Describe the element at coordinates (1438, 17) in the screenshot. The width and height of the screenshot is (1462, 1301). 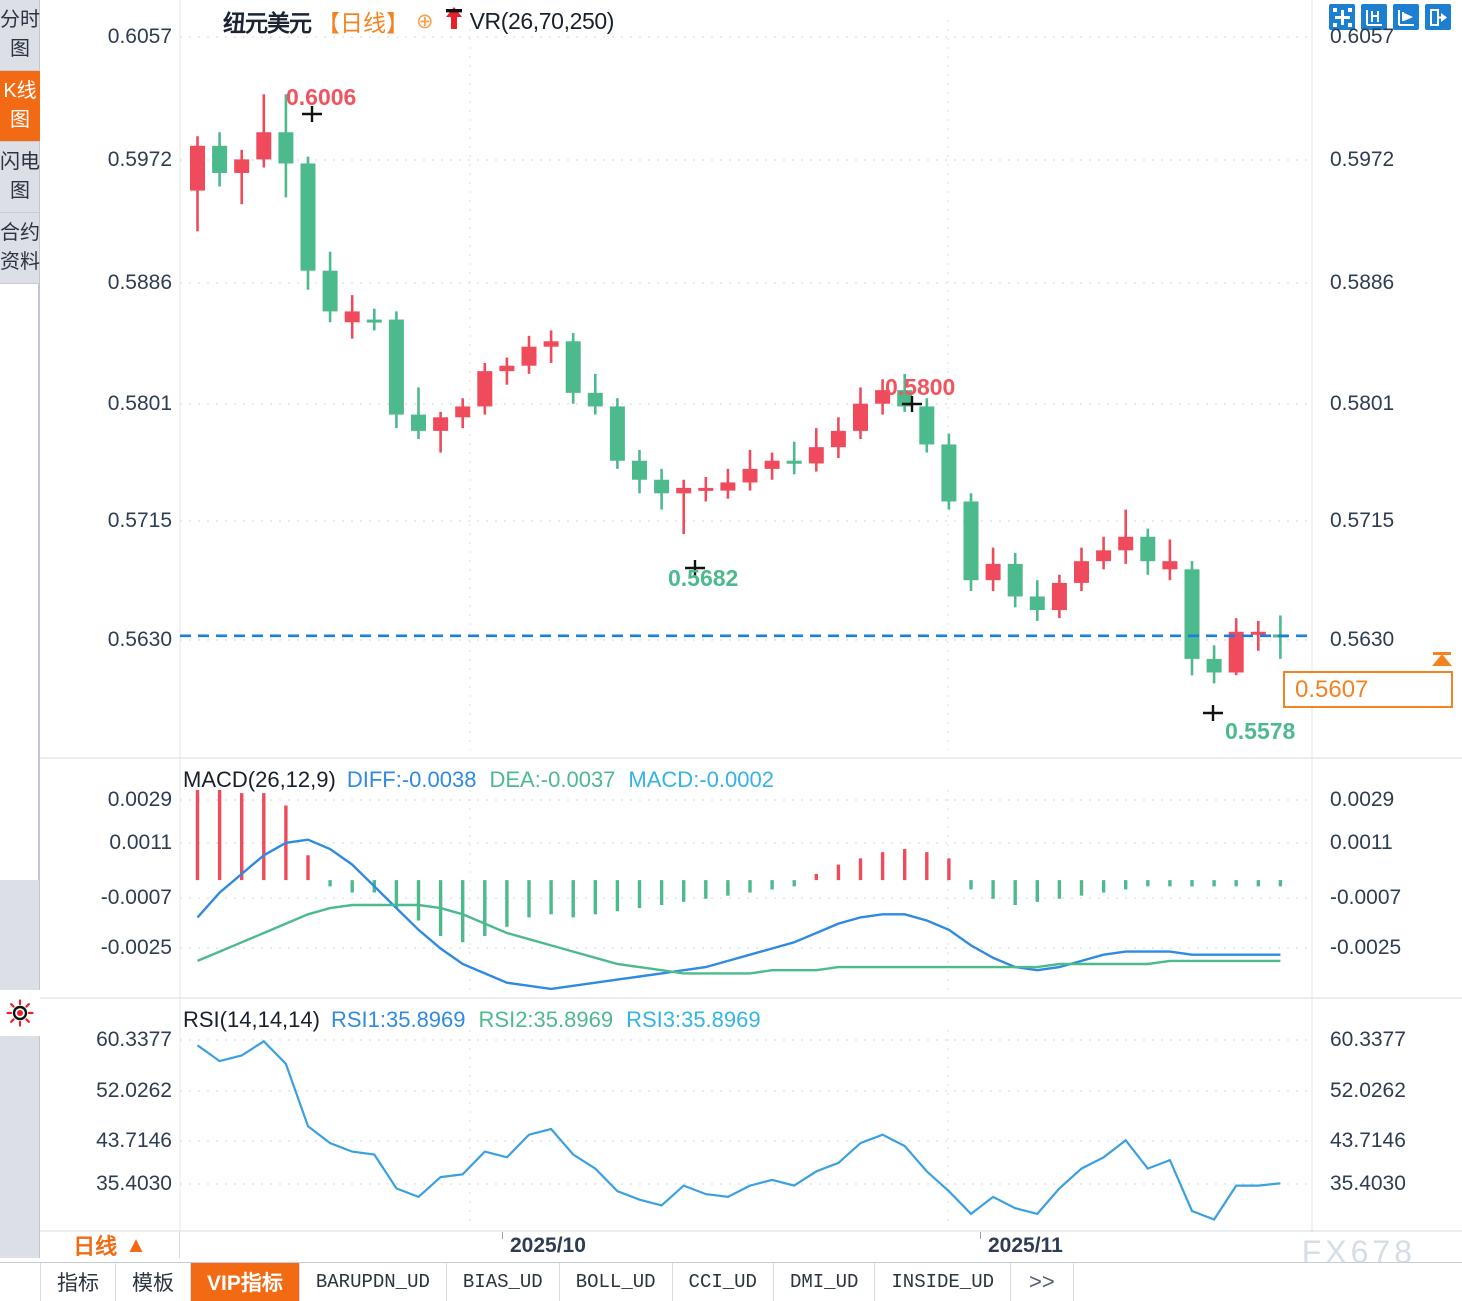
I see `exit-icon` at that location.